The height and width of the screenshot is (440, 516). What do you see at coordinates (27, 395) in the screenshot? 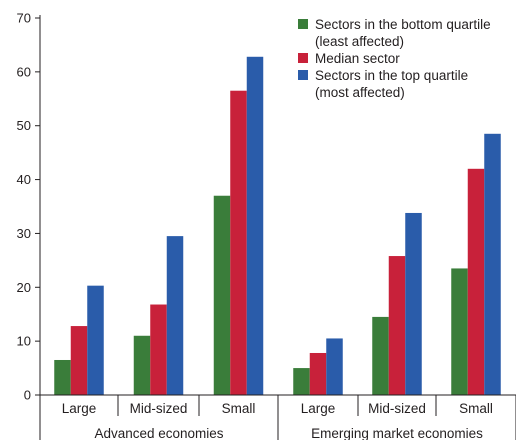
I see `y-tick-label: 0` at bounding box center [27, 395].